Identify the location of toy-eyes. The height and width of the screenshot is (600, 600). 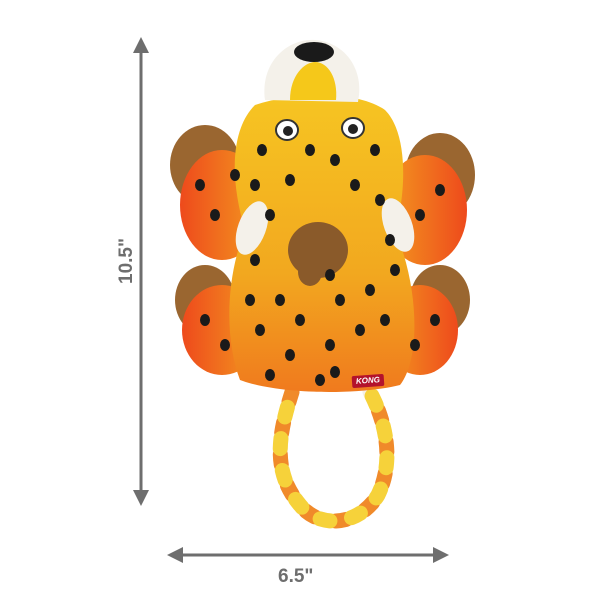
(320, 129).